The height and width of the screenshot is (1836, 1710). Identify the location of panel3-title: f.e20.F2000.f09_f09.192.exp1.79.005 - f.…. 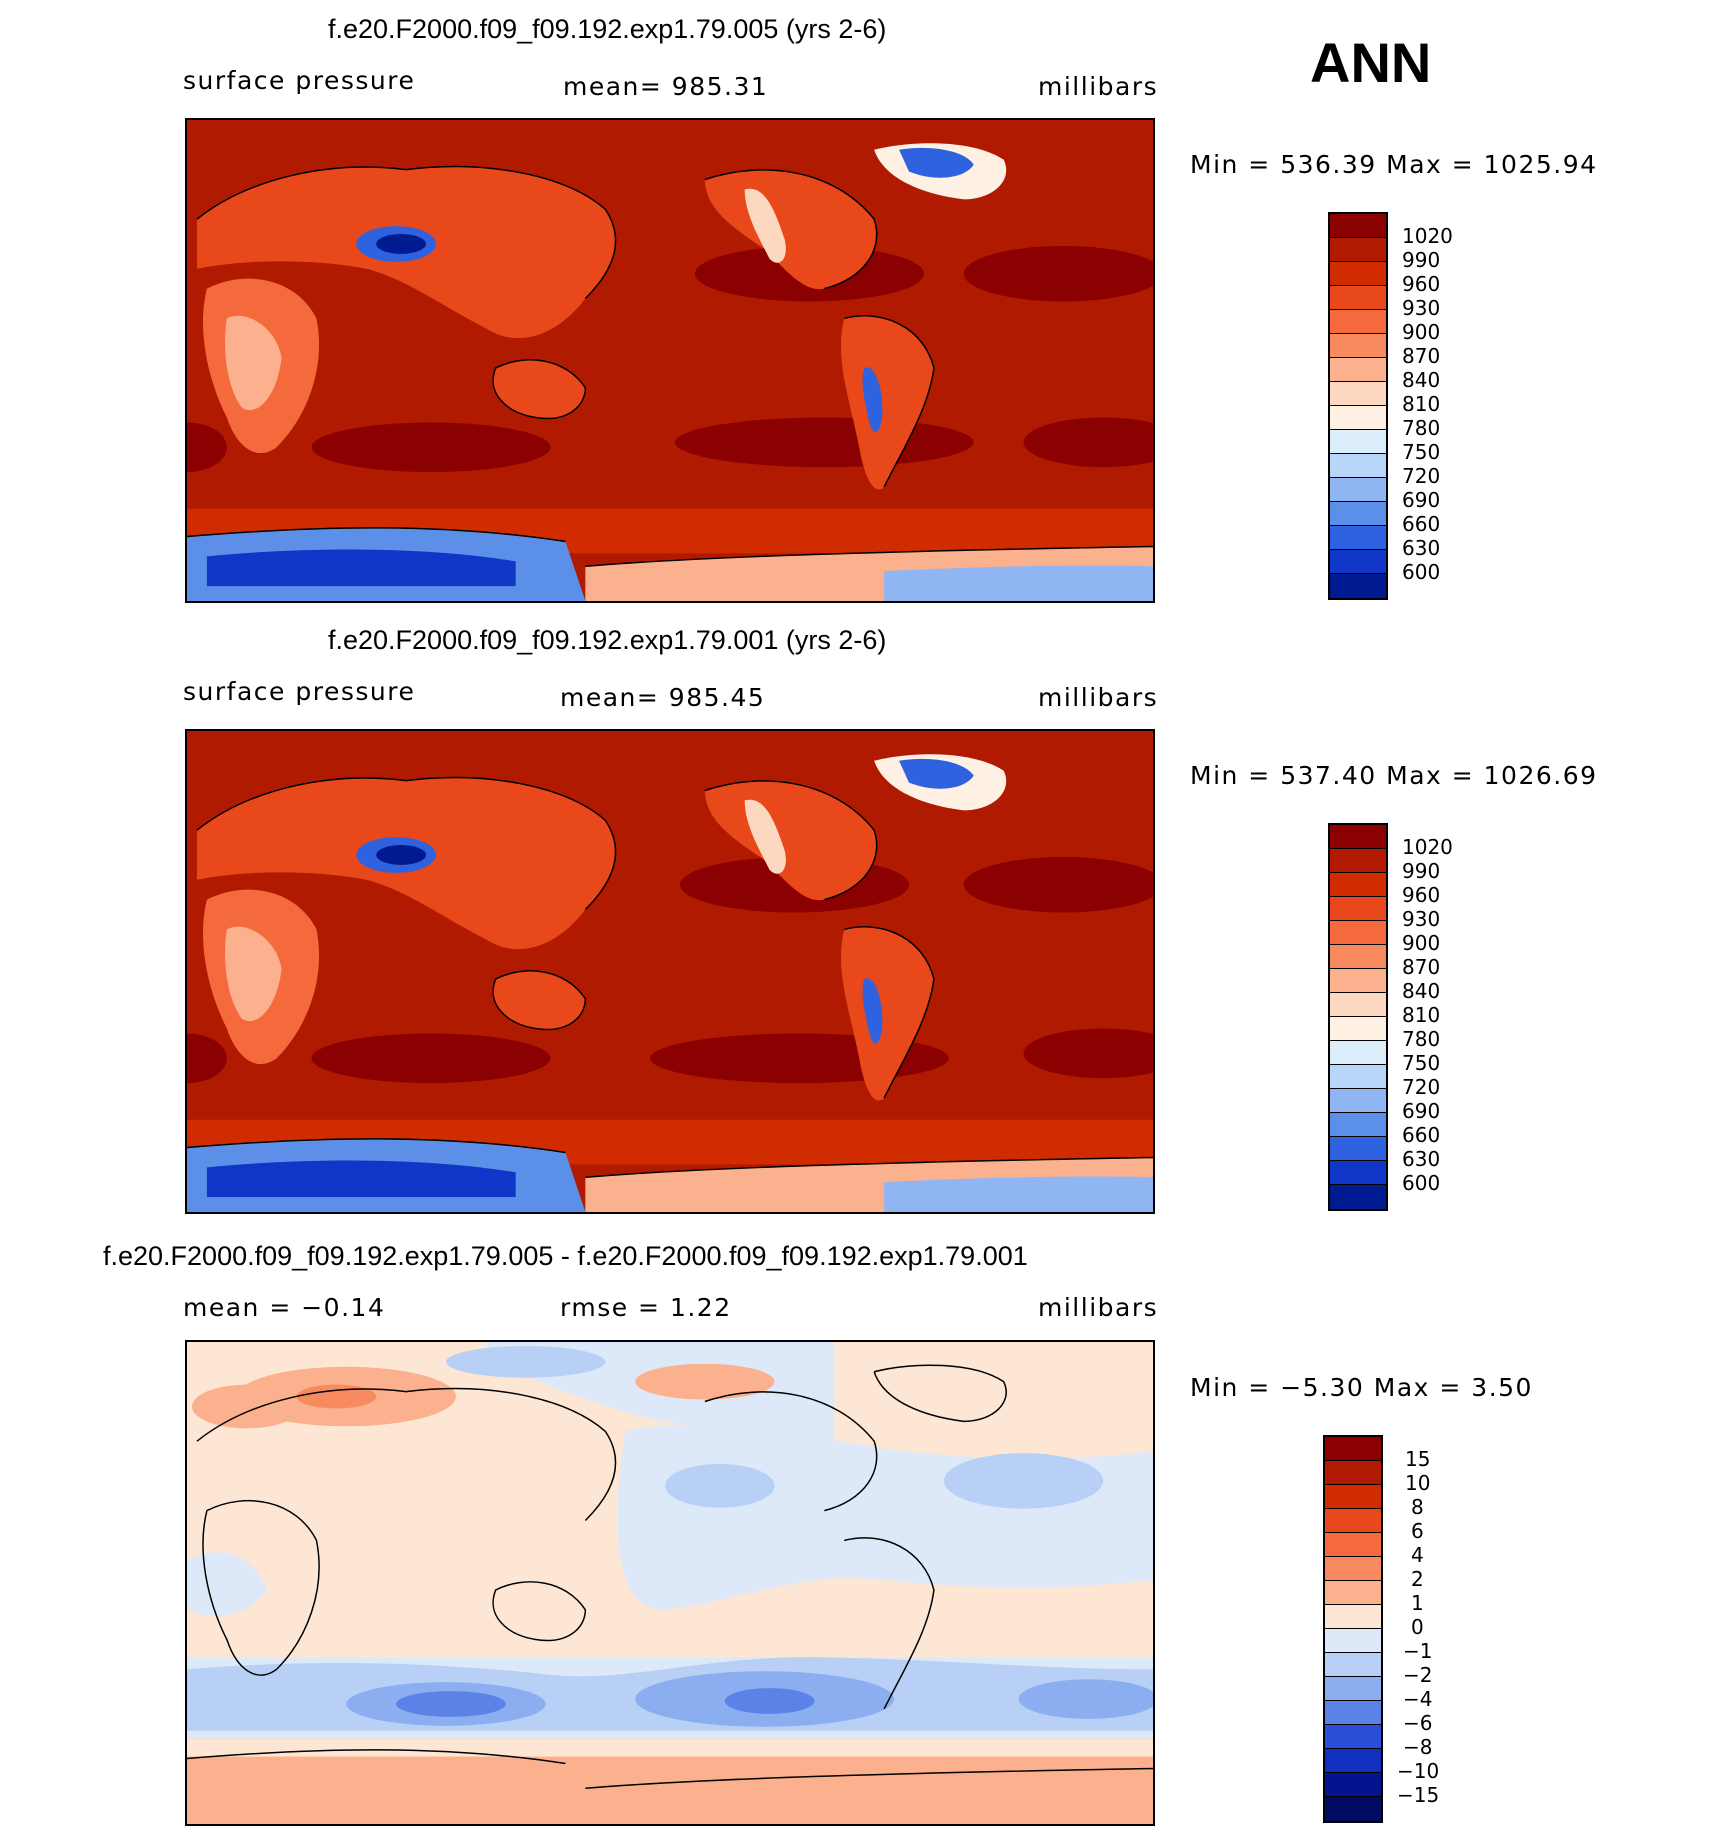
(565, 1256).